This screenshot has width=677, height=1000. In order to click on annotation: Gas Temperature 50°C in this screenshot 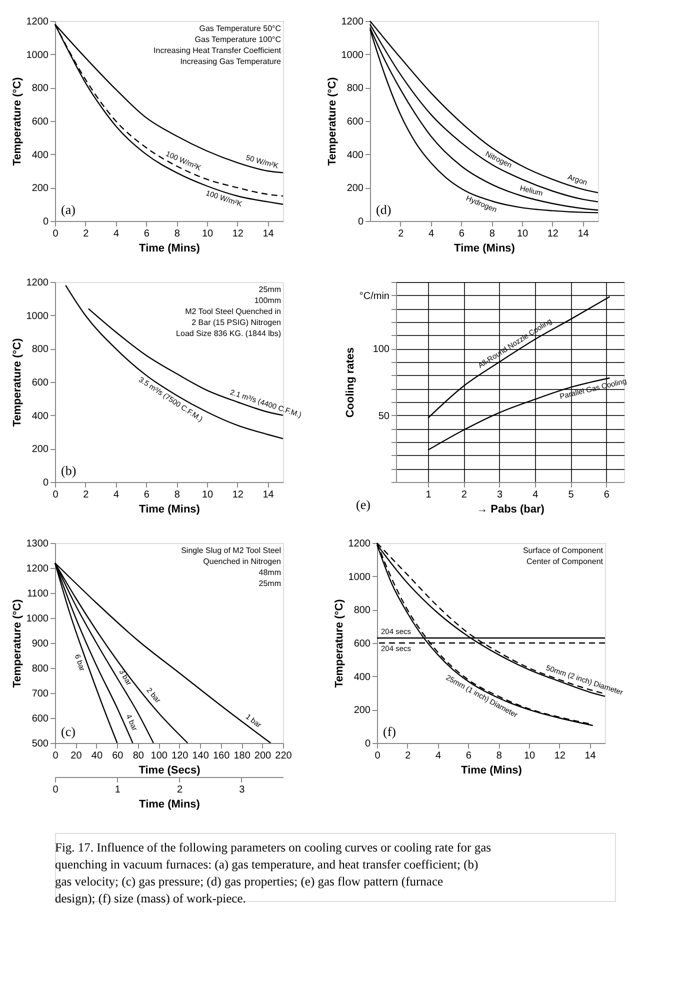, I will do `click(240, 28)`.